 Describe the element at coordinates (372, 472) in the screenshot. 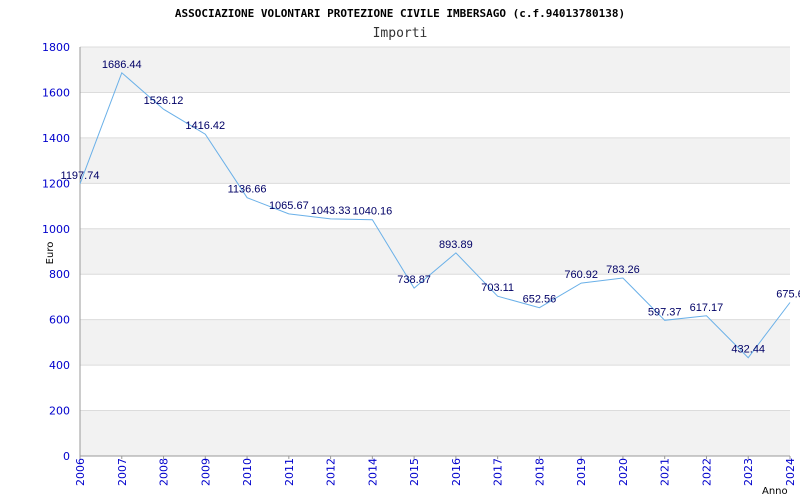

I see `x-tick-label: 2014` at that location.